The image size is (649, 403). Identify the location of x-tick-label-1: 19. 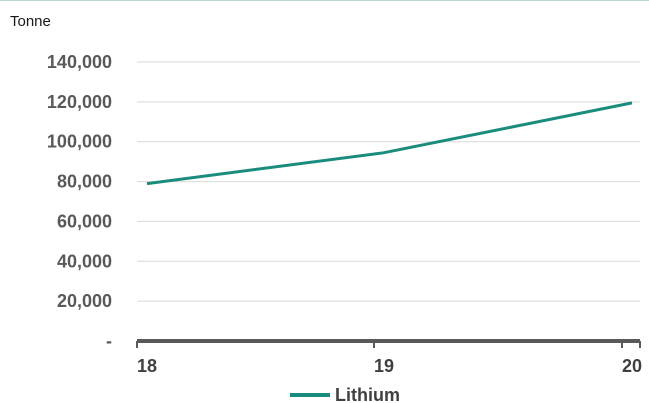
(384, 366).